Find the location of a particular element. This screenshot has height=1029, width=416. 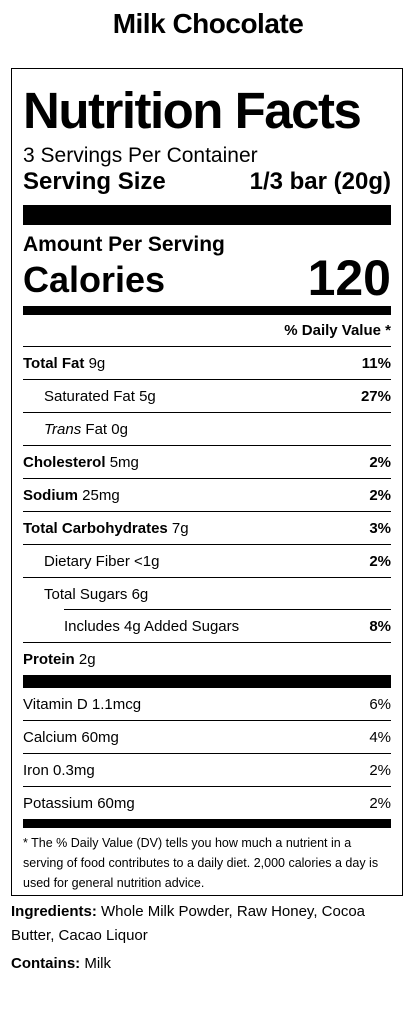

serving-size-row: Serving Size 1/3 bar (20g) is located at coordinates (207, 182).